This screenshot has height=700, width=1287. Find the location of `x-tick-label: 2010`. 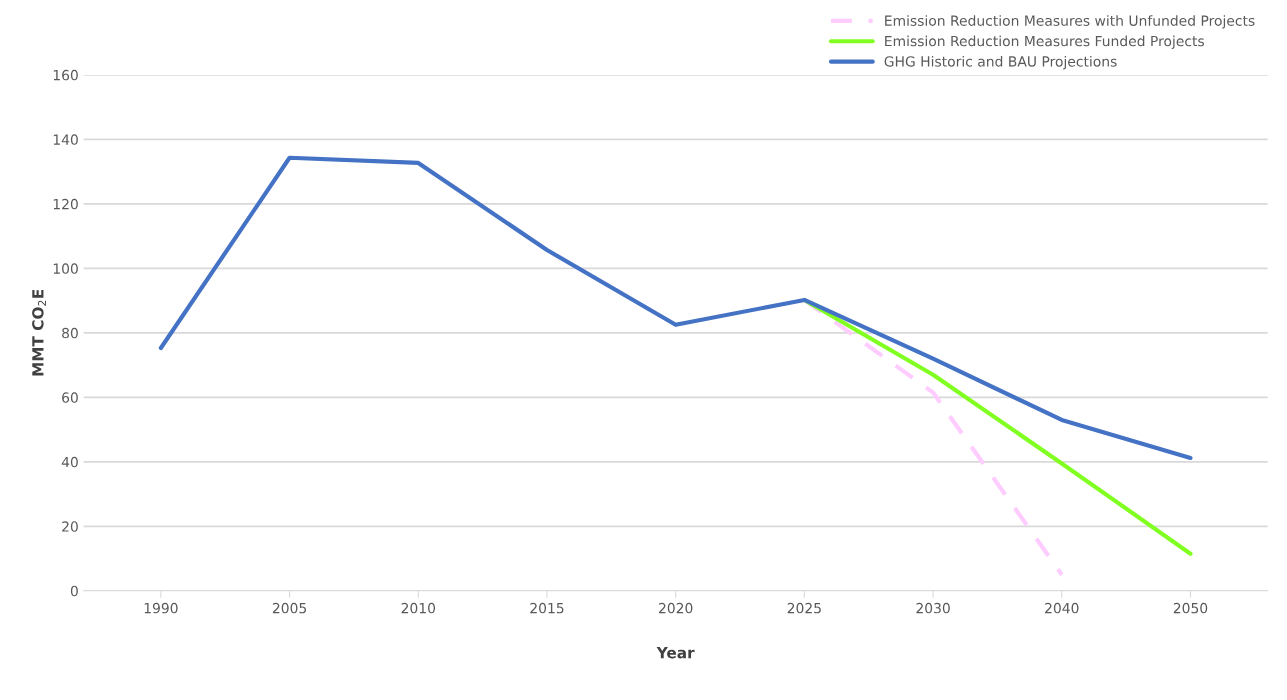

x-tick-label: 2010 is located at coordinates (418, 608).